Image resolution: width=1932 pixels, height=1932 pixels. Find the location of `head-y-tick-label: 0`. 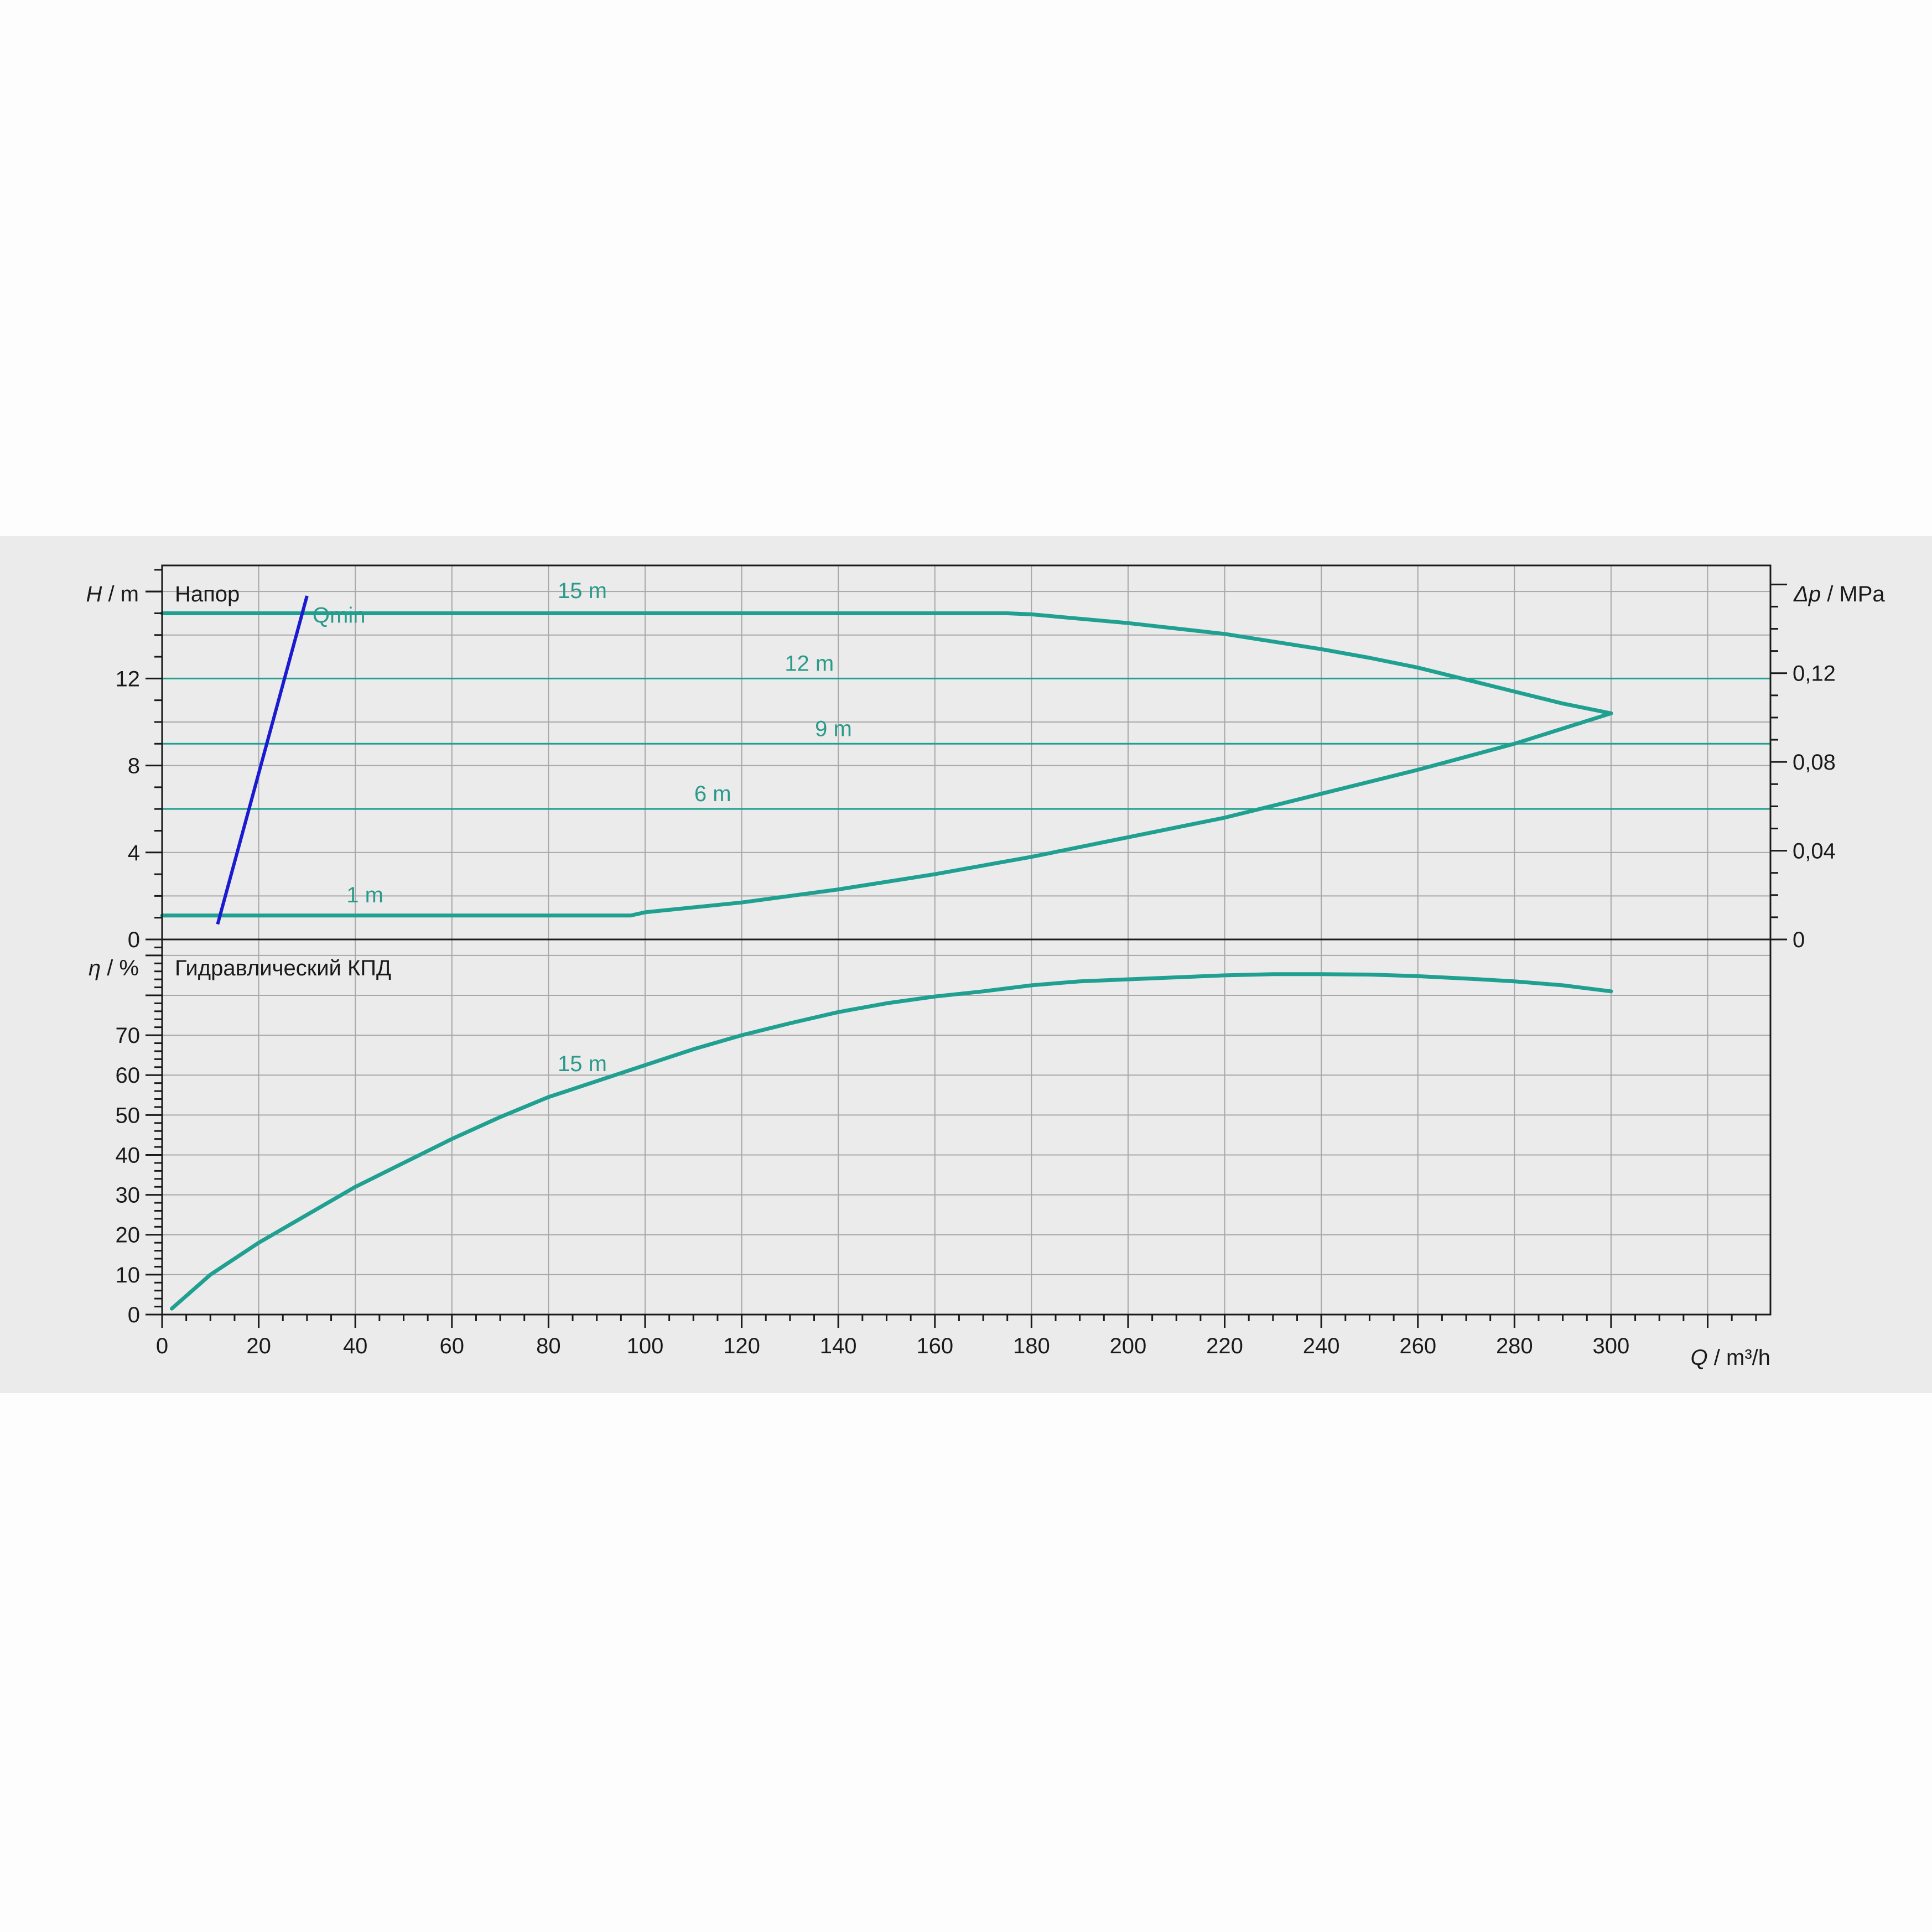

head-y-tick-label: 0 is located at coordinates (134, 940).